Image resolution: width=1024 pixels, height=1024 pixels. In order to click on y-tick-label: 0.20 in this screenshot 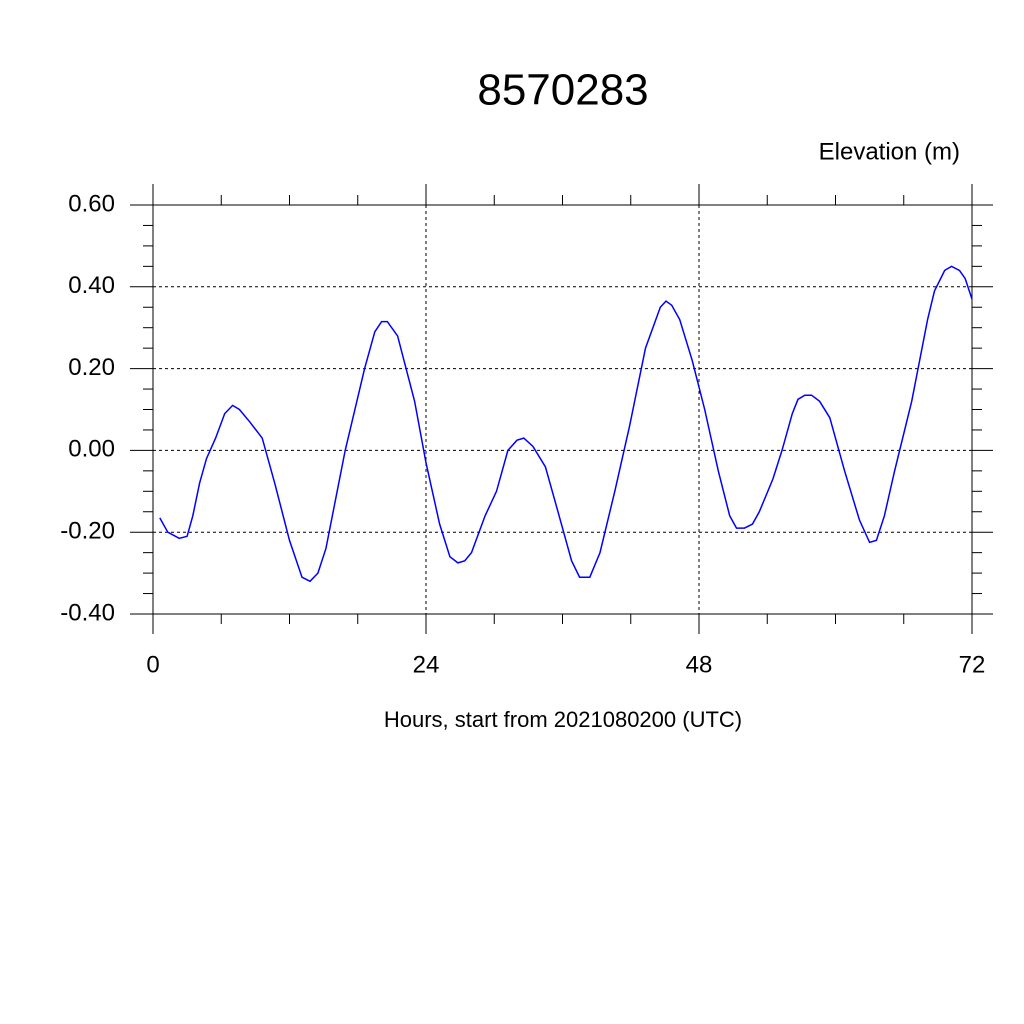, I will do `click(91, 367)`.